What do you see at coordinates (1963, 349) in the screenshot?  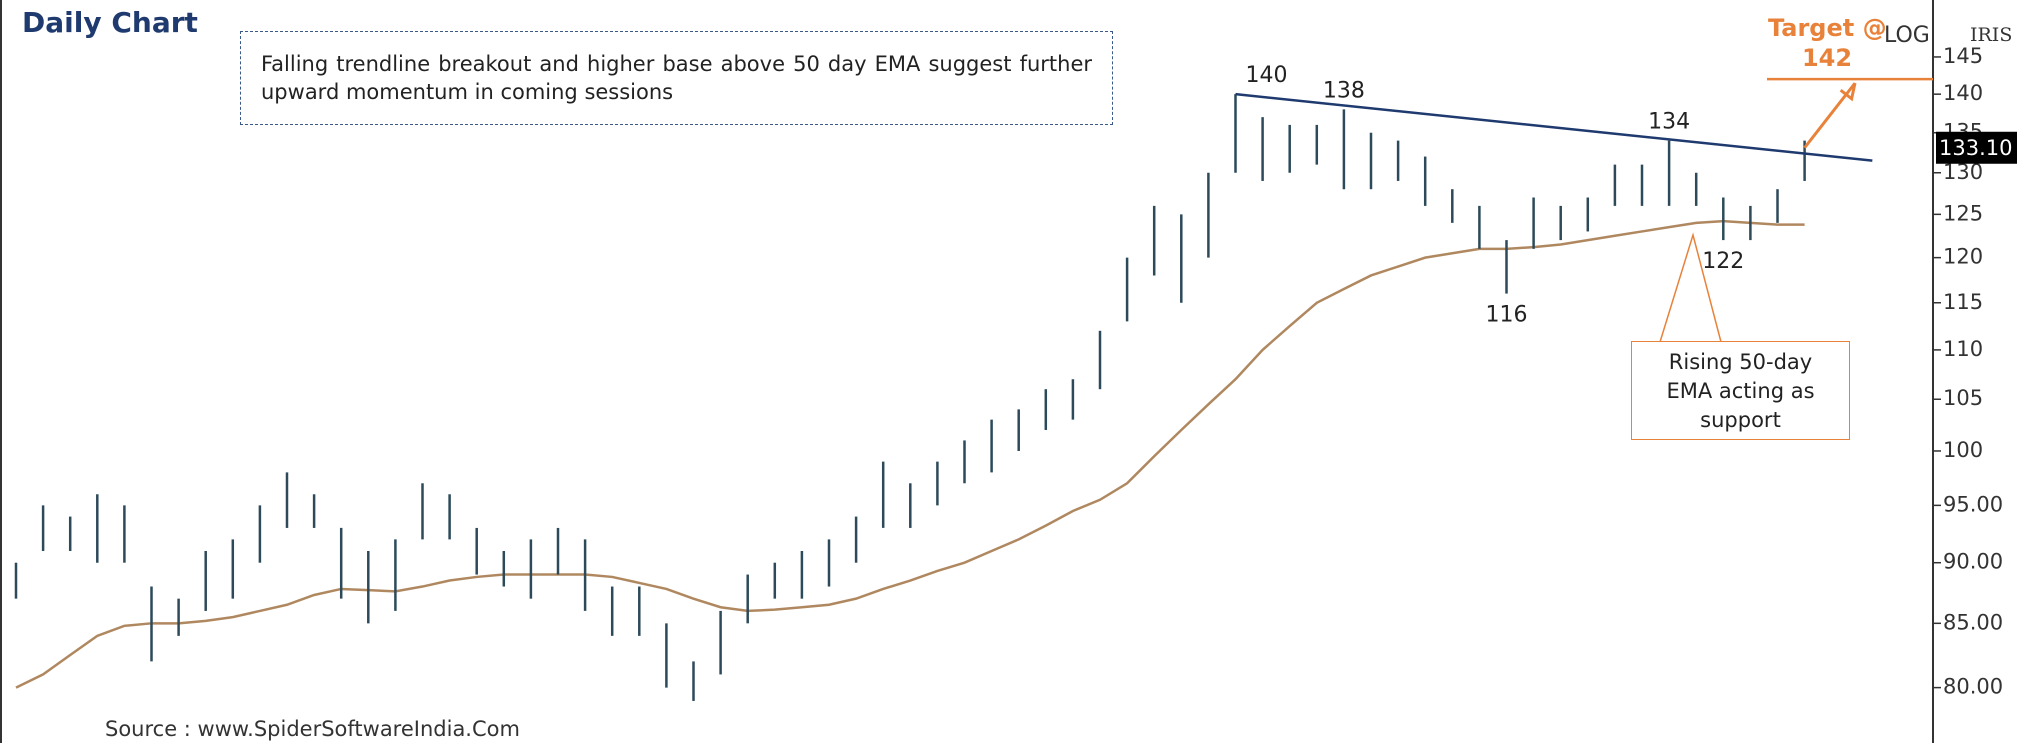 I see `y-tick-label: 110` at bounding box center [1963, 349].